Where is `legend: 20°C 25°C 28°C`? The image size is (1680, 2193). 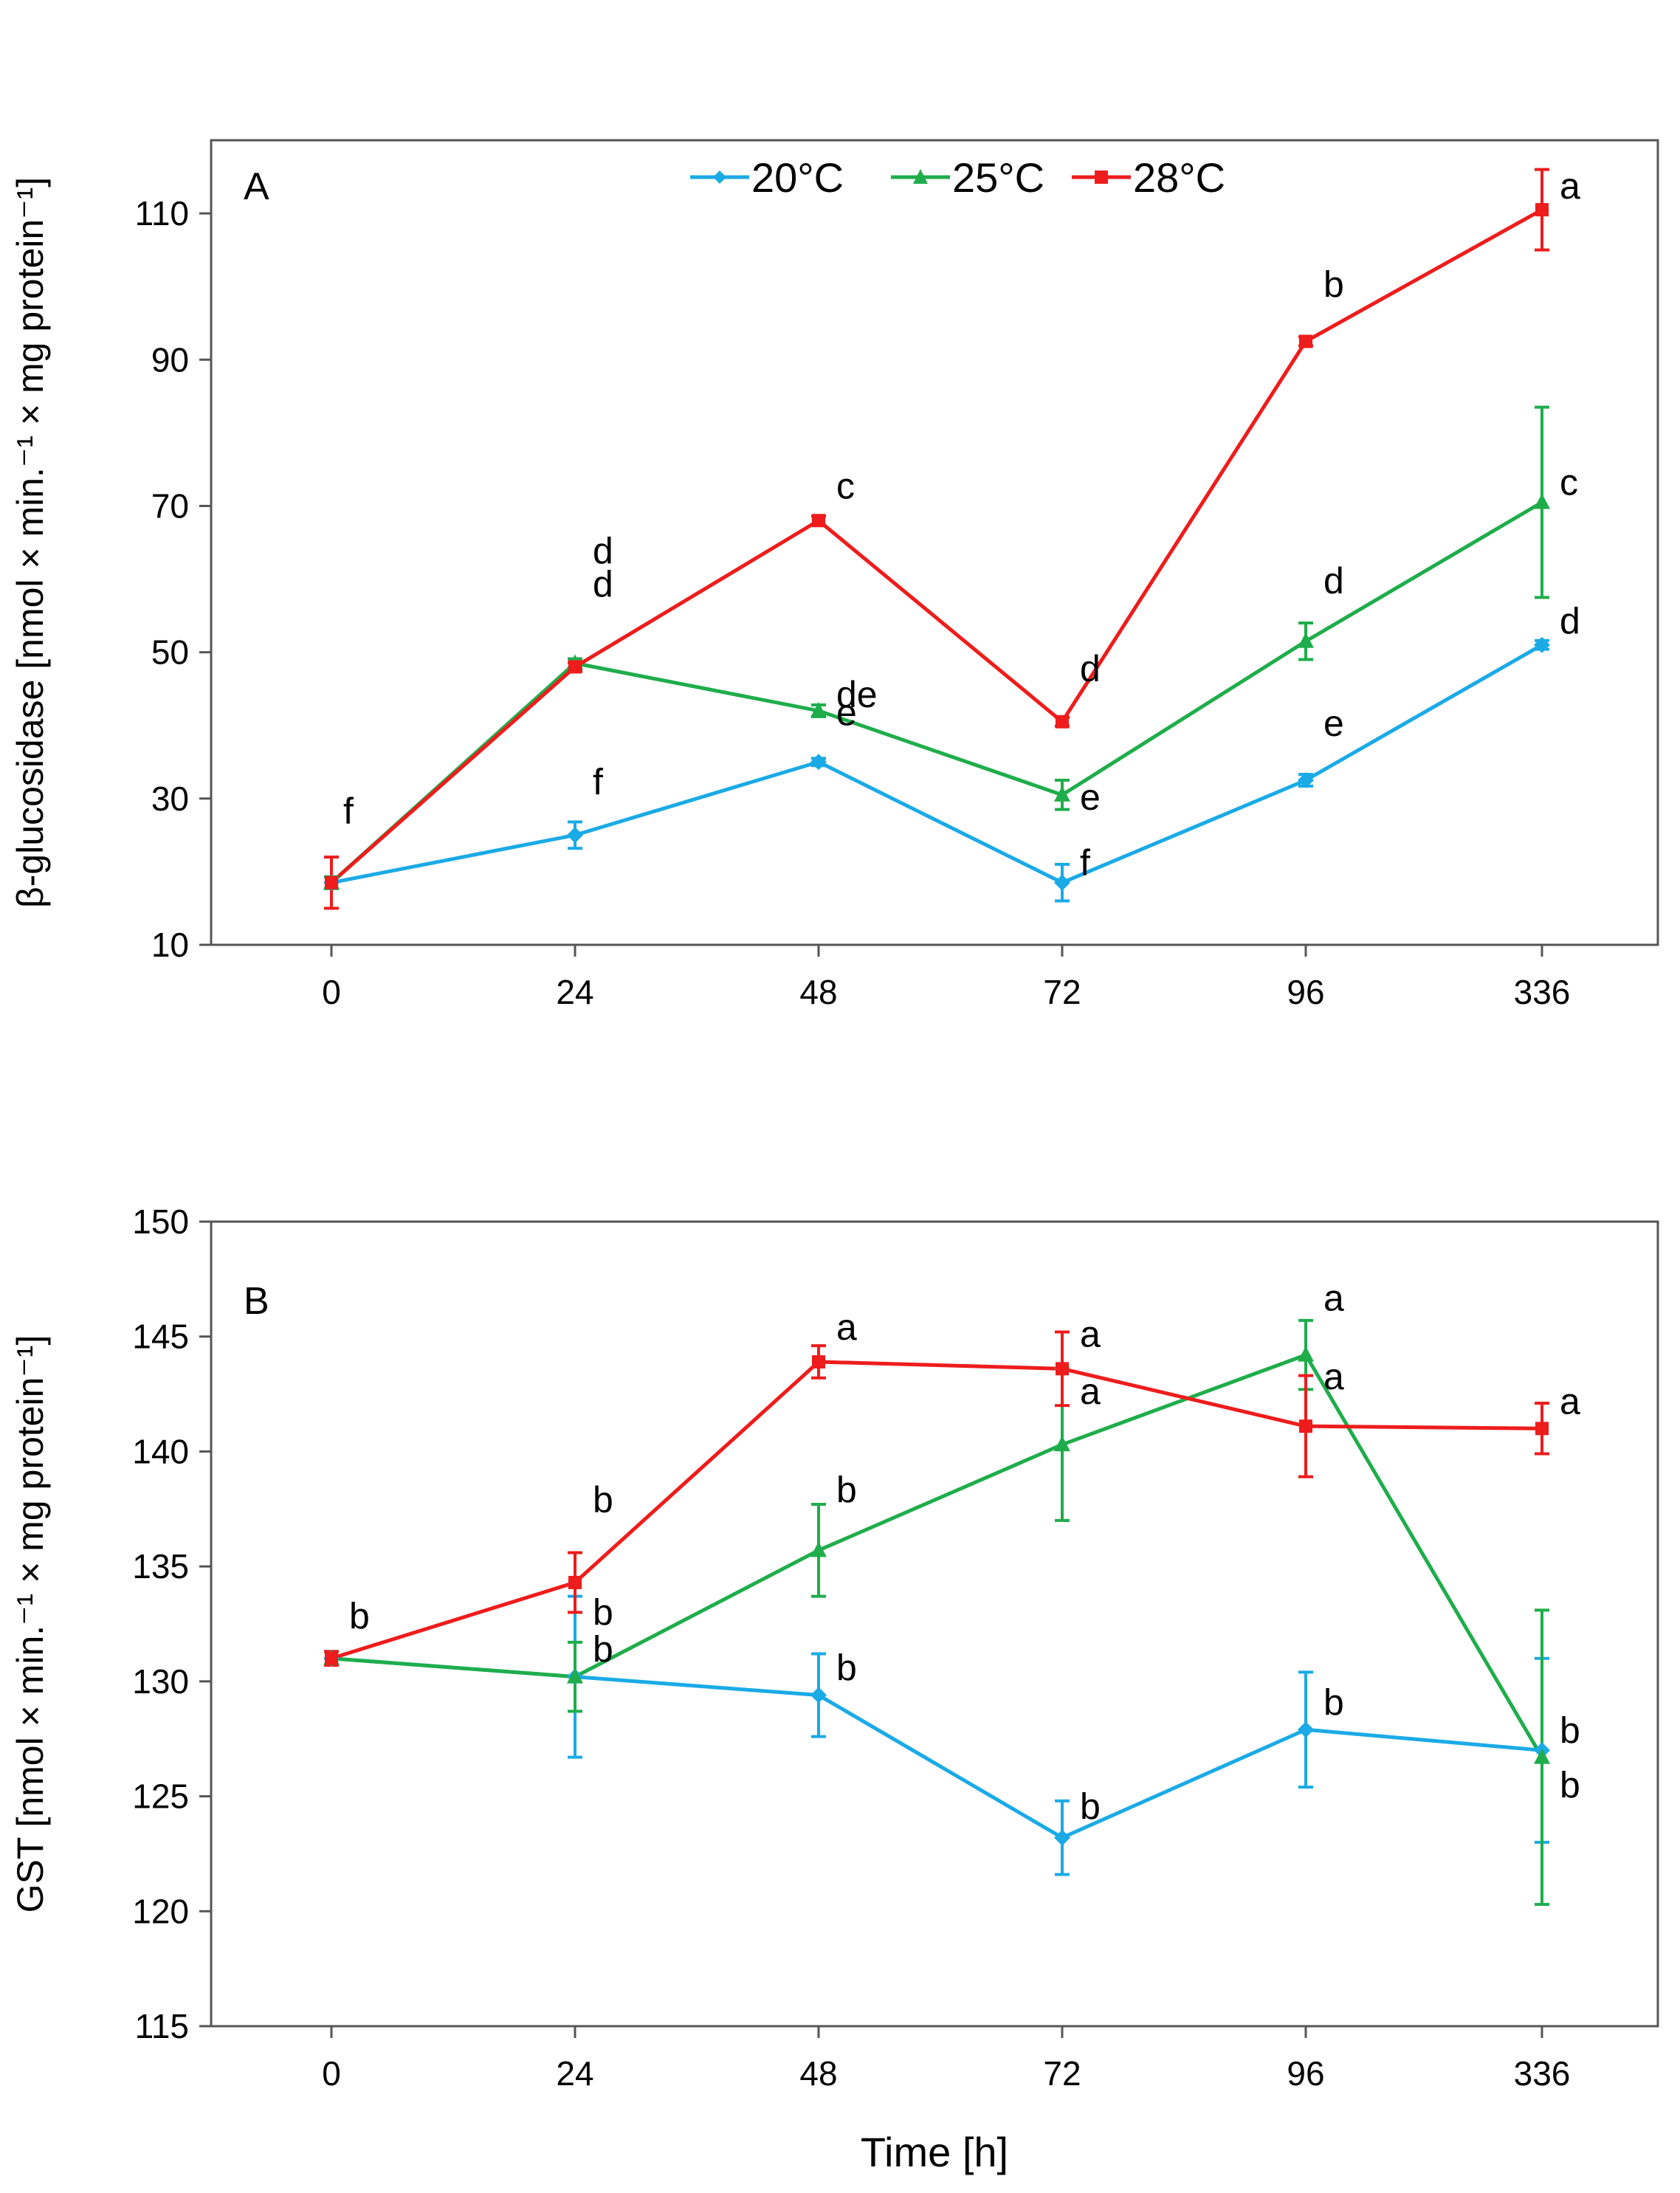
legend: 20°C 25°C 28°C is located at coordinates (957, 177).